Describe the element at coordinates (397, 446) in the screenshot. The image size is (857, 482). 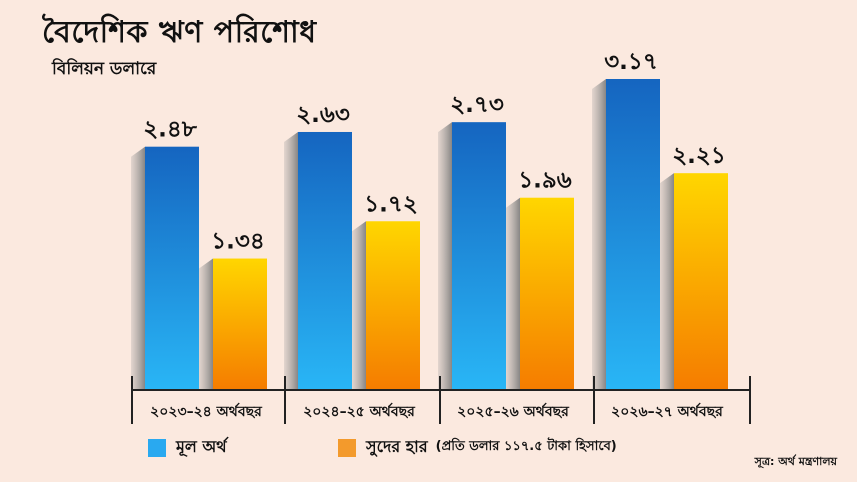
I see `legend-label-interest: সুদের হার` at that location.